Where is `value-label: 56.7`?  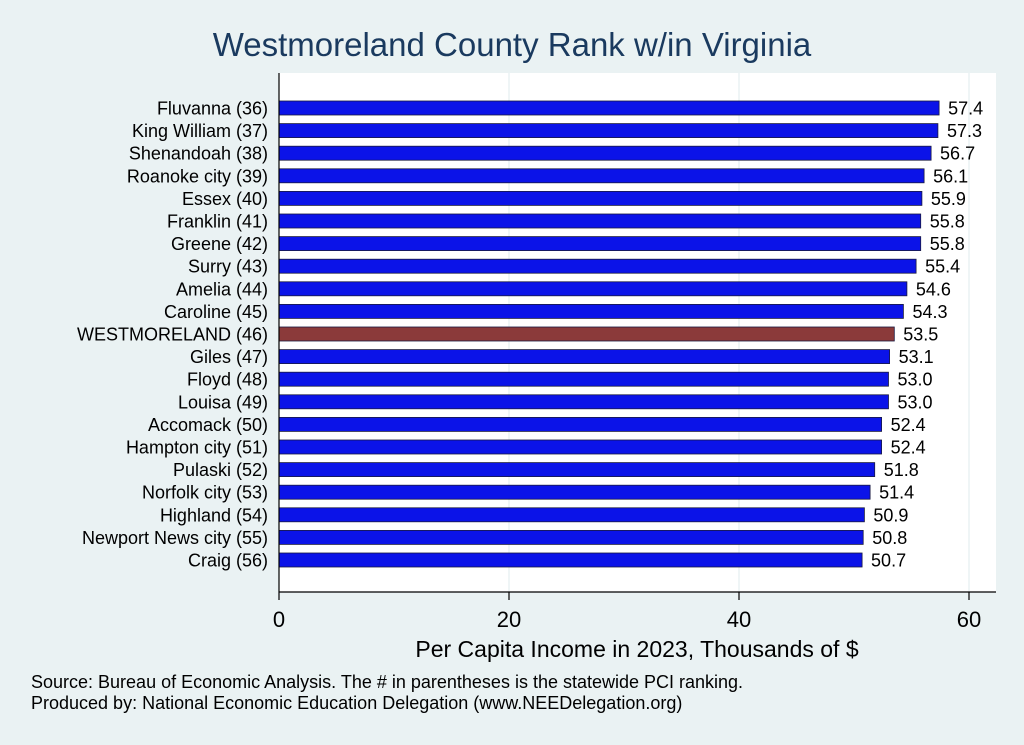
value-label: 56.7 is located at coordinates (957, 154).